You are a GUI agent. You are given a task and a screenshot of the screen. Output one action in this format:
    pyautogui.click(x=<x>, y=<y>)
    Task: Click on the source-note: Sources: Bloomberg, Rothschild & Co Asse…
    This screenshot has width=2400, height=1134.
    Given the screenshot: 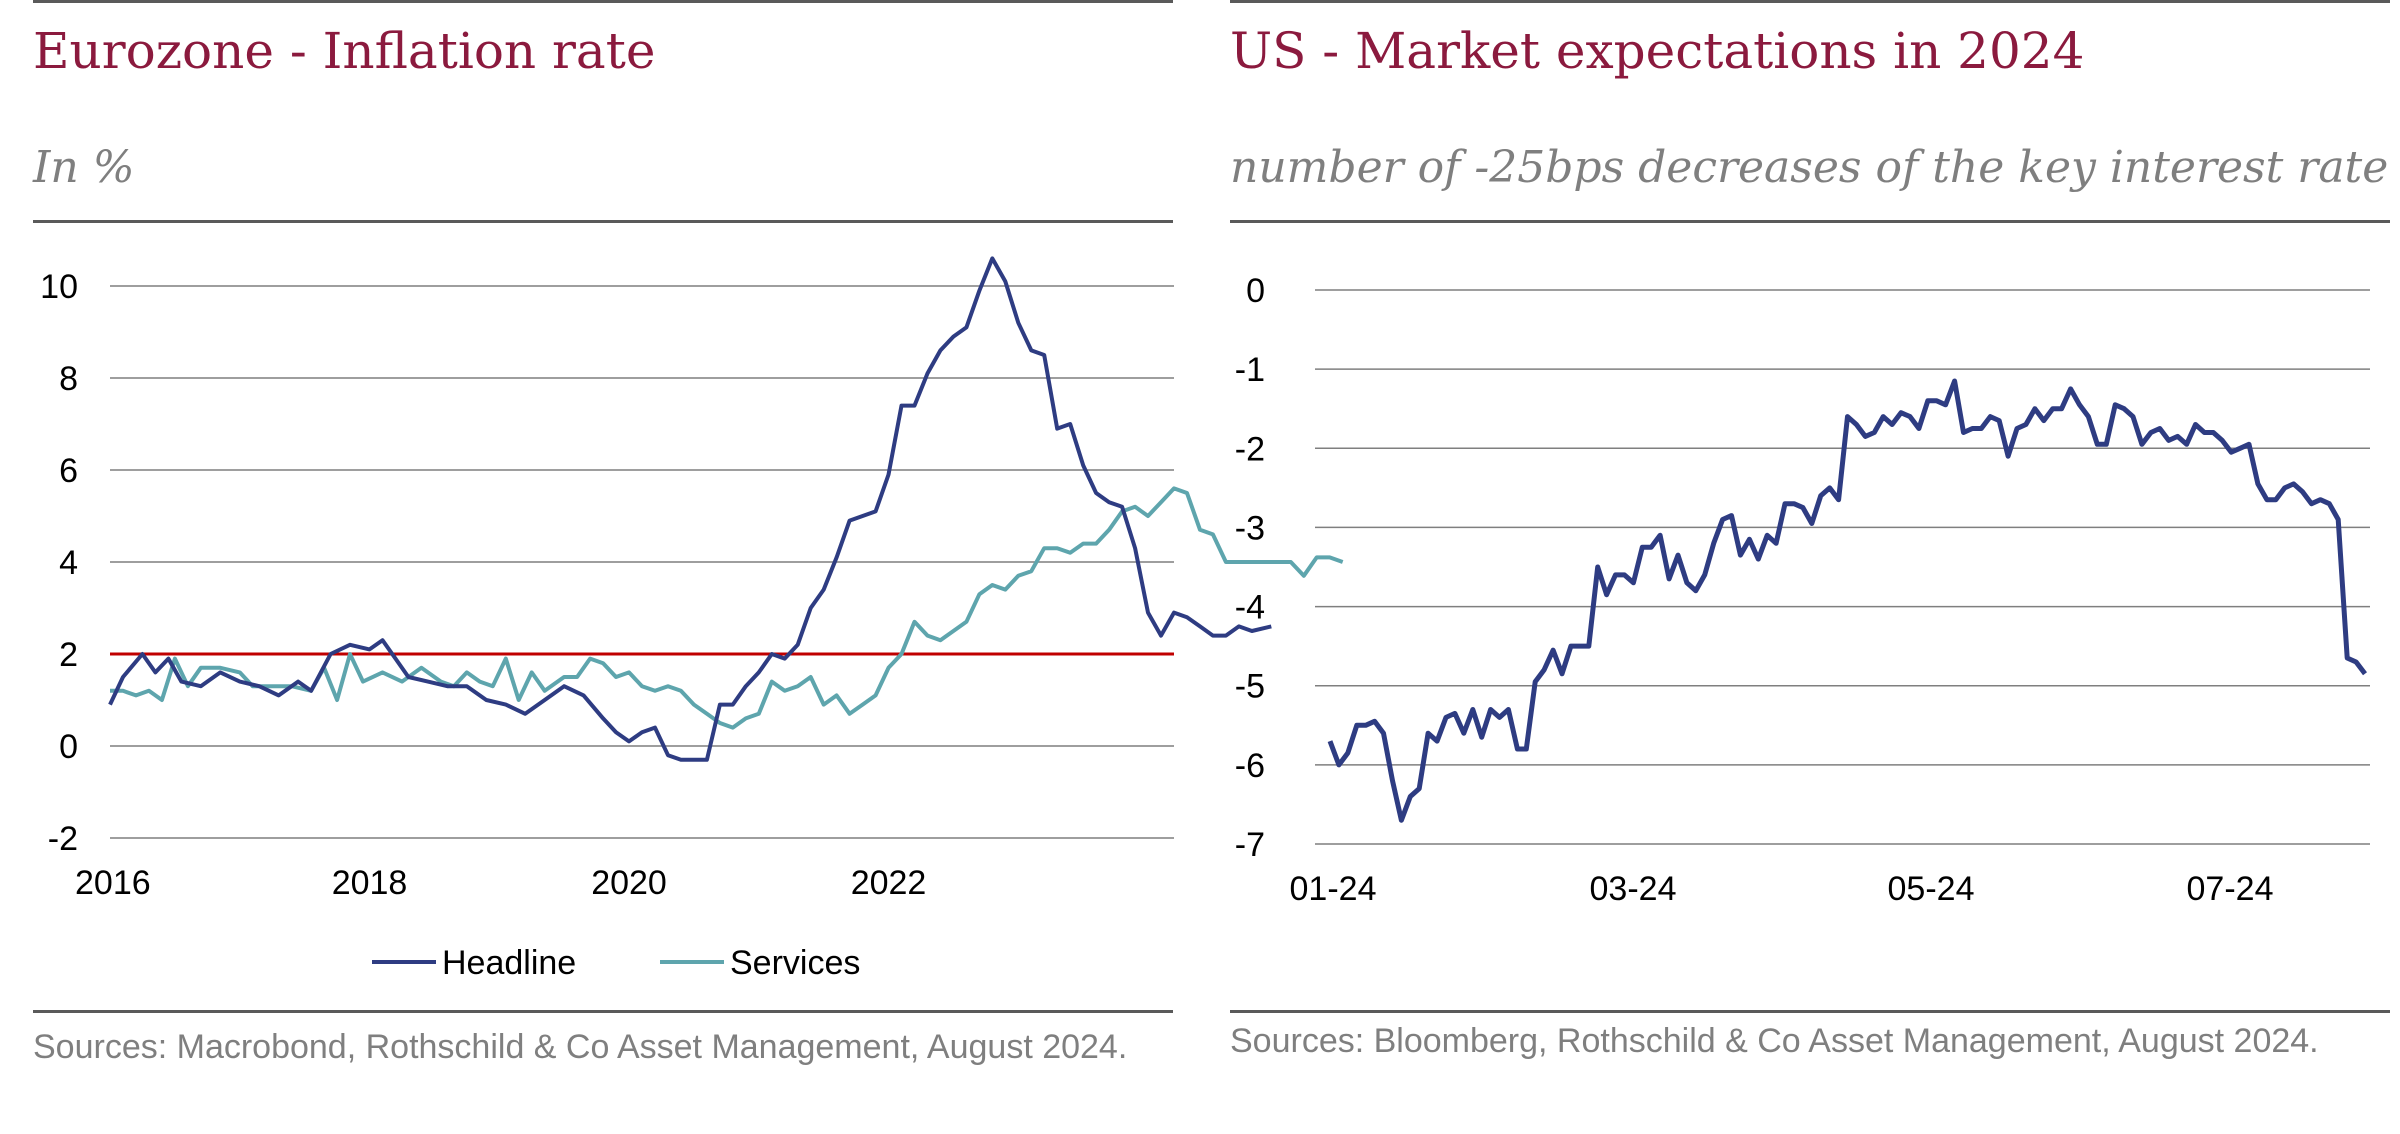 What is the action you would take?
    pyautogui.click(x=1774, y=1041)
    